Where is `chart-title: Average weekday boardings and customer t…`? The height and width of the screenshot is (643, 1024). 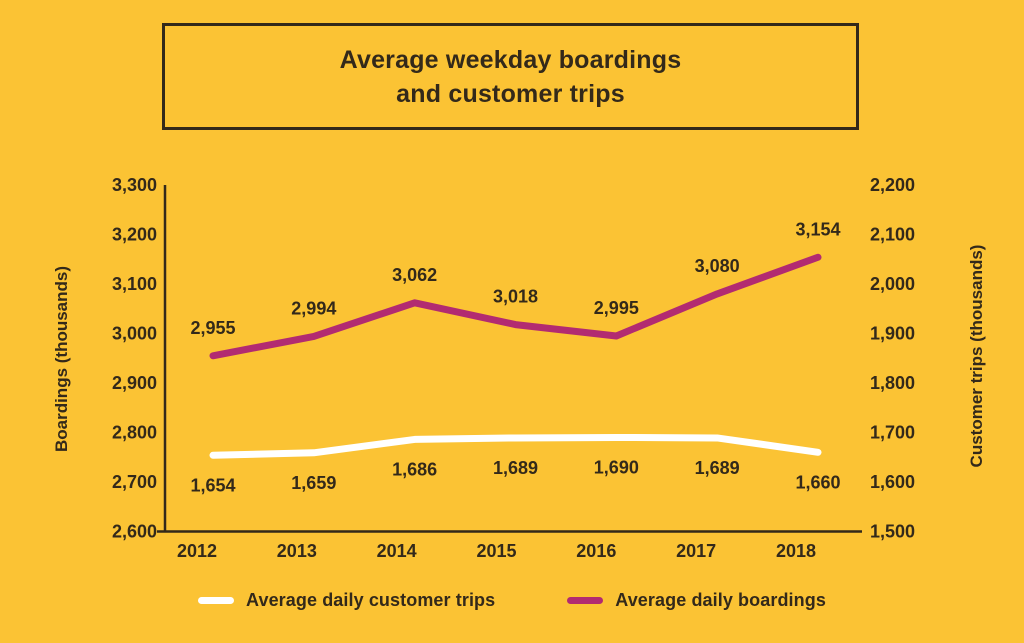 chart-title: Average weekday boardings and customer t… is located at coordinates (510, 76).